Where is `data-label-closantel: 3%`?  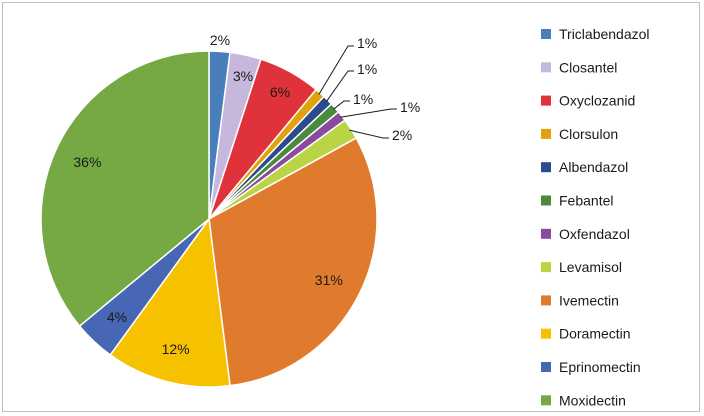
data-label-closantel: 3% is located at coordinates (243, 76).